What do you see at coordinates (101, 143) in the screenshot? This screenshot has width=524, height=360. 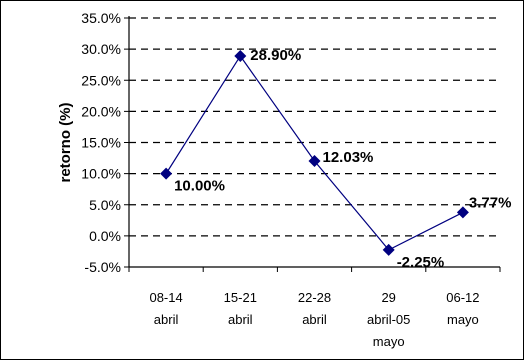 I see `y-tick-label: 15.0%` at bounding box center [101, 143].